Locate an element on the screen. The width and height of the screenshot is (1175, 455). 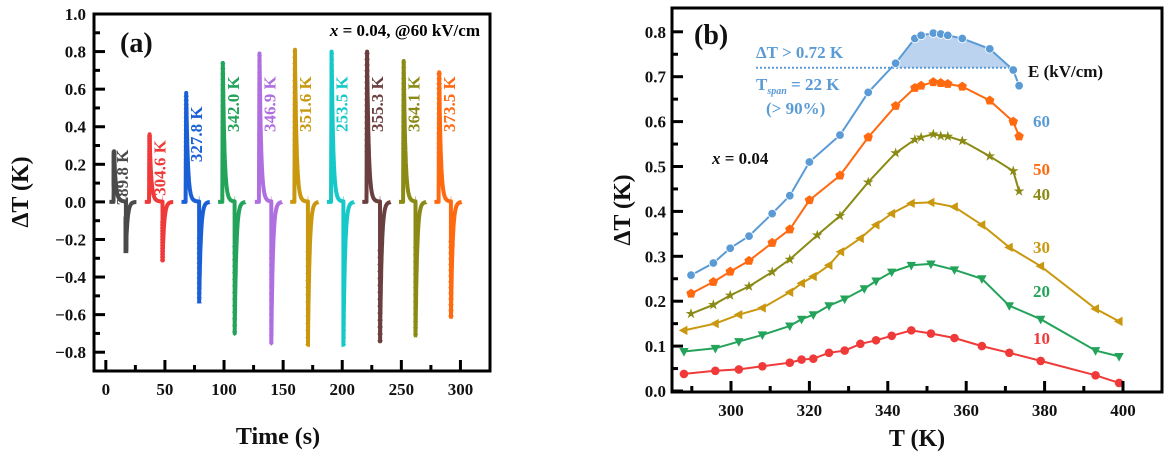
y-tick-label: 0.6 is located at coordinates (655, 122).